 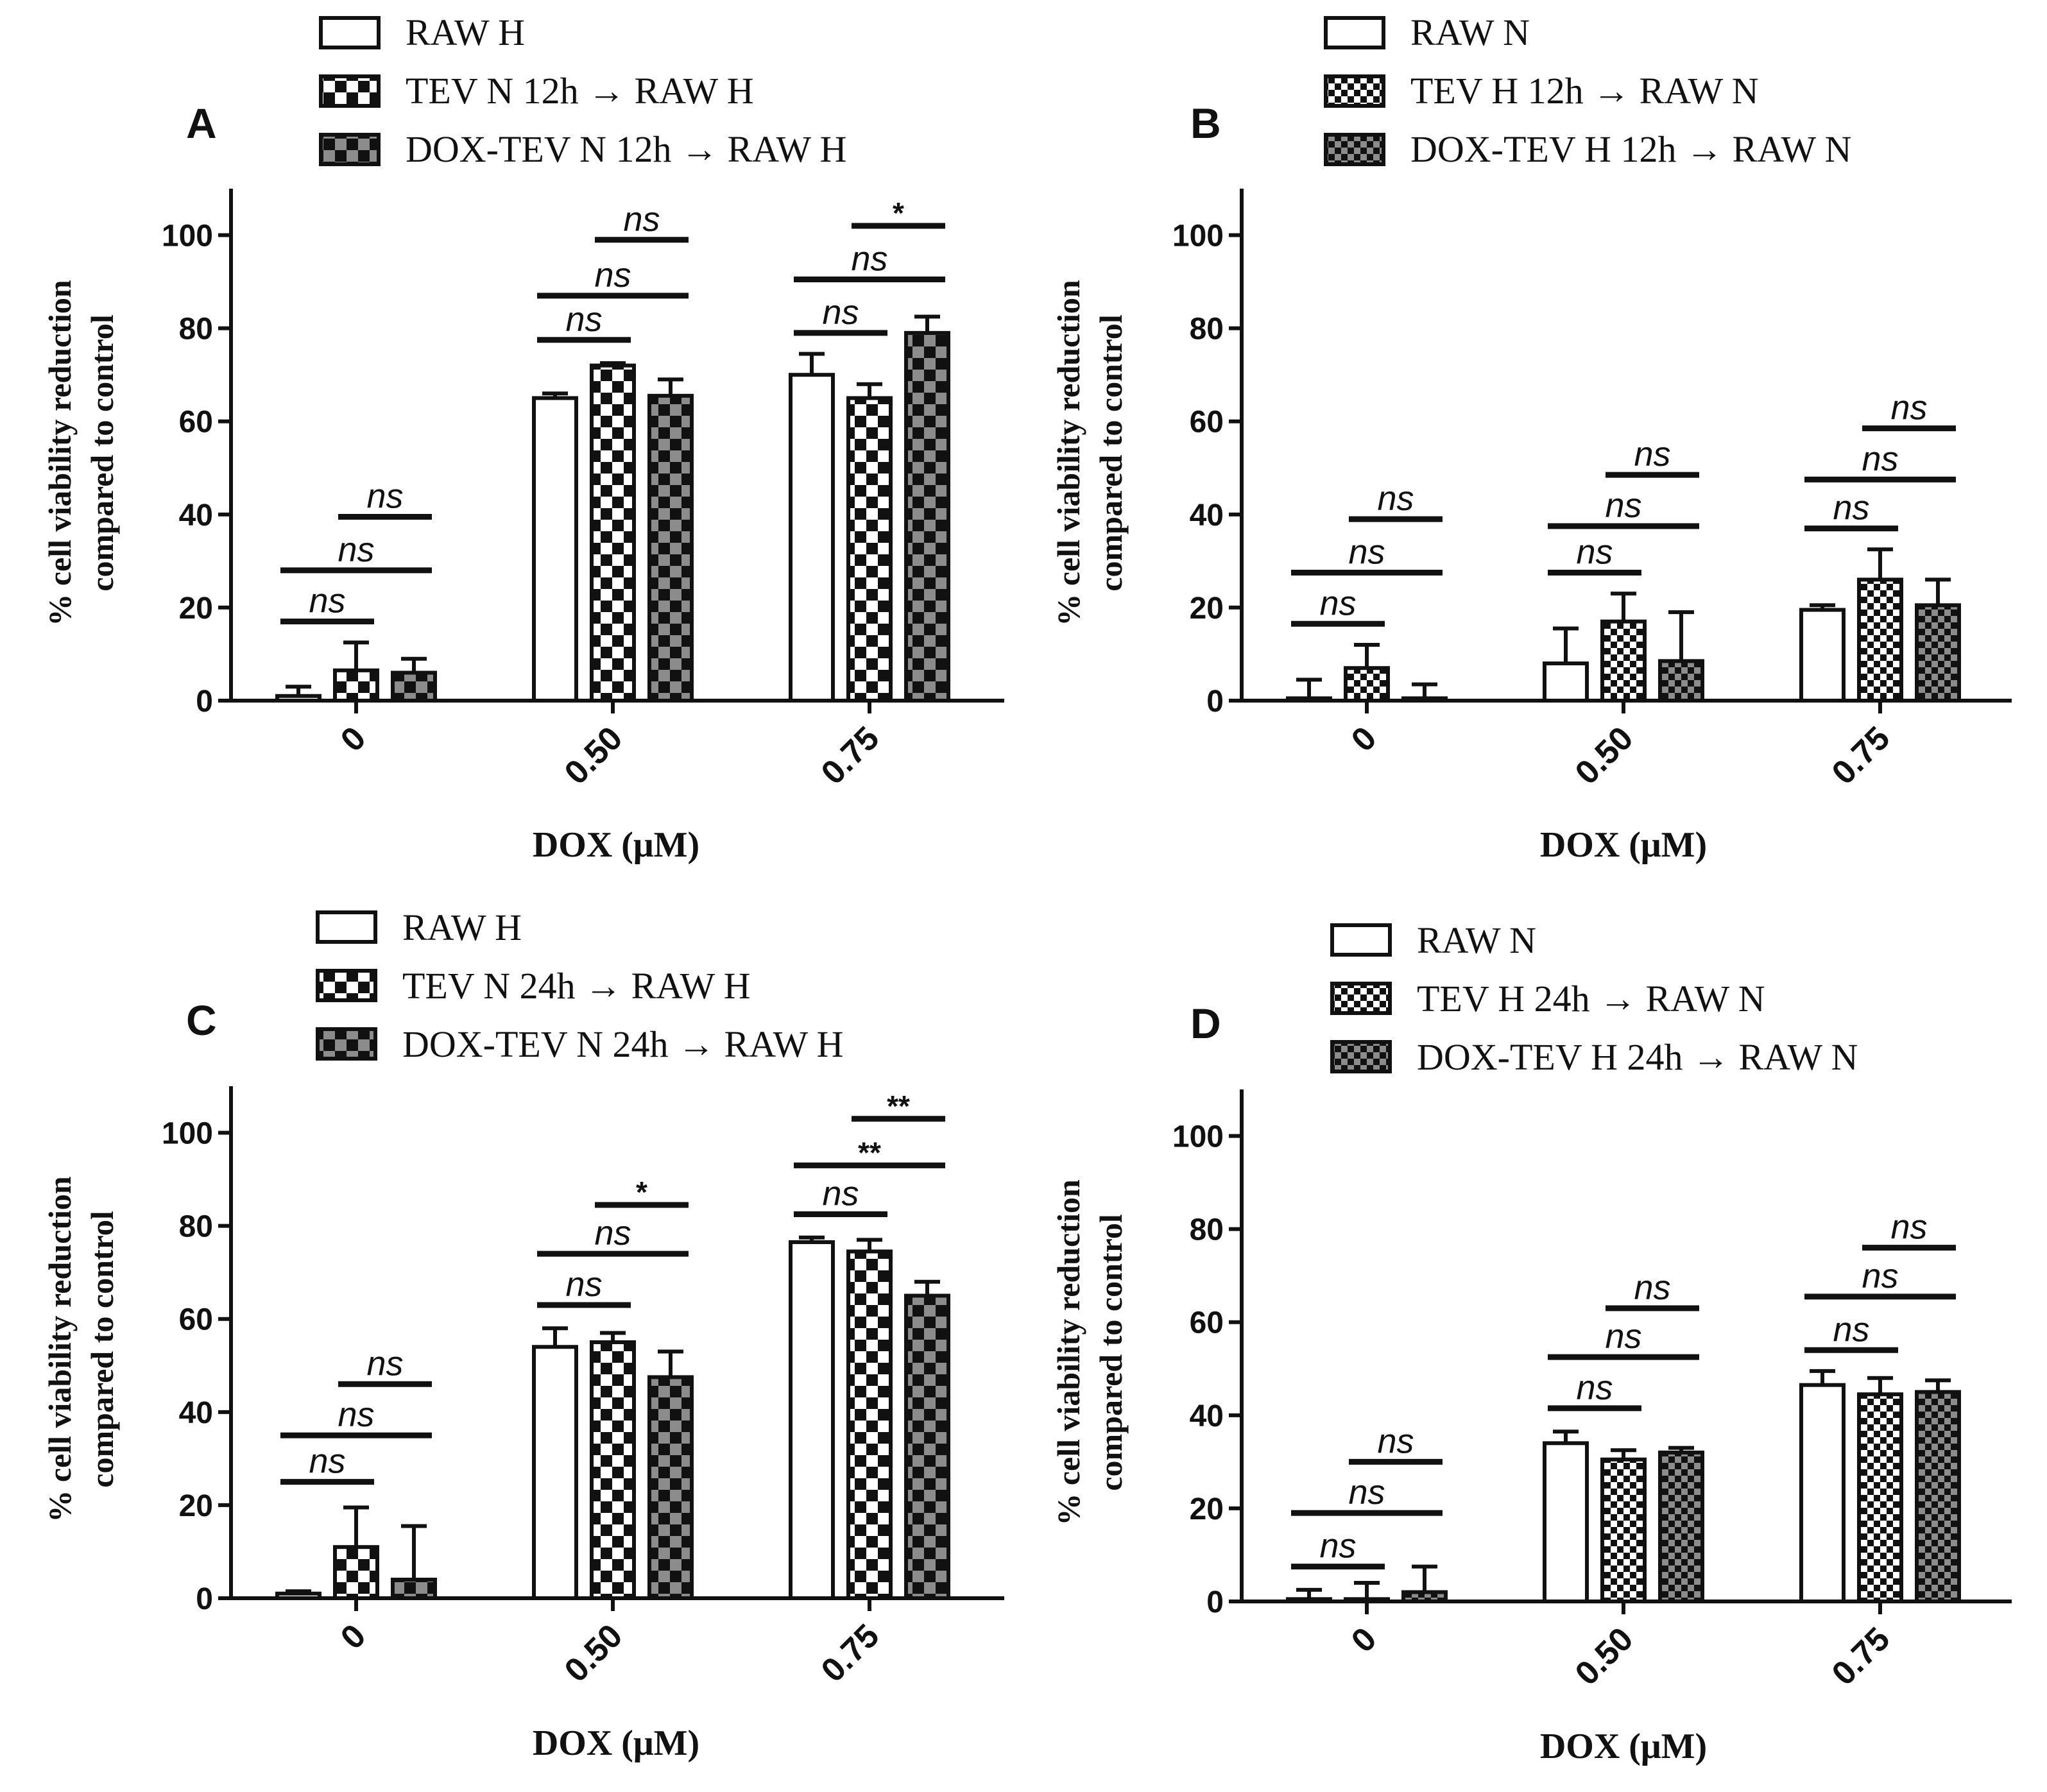 I want to click on legend-item: DOX-TEV H 24h → RAW N, so click(x=1594, y=1057).